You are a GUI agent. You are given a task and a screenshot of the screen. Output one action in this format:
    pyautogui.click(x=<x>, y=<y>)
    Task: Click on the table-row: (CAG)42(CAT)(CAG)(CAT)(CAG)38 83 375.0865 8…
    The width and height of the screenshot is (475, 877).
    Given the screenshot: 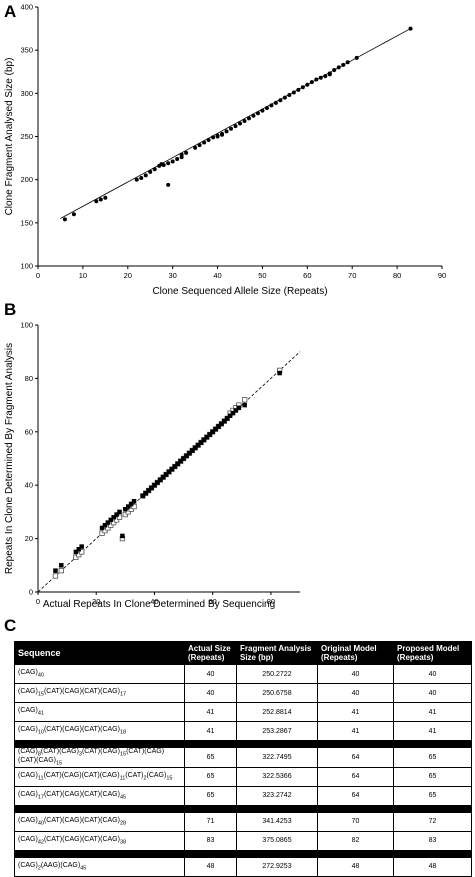 What is the action you would take?
    pyautogui.click(x=243, y=840)
    